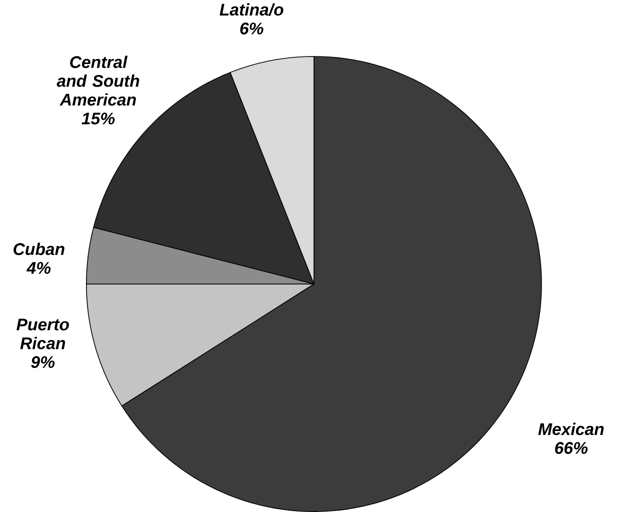 The height and width of the screenshot is (512, 619). Describe the element at coordinates (43, 362) in the screenshot. I see `data-label: 9%` at that location.